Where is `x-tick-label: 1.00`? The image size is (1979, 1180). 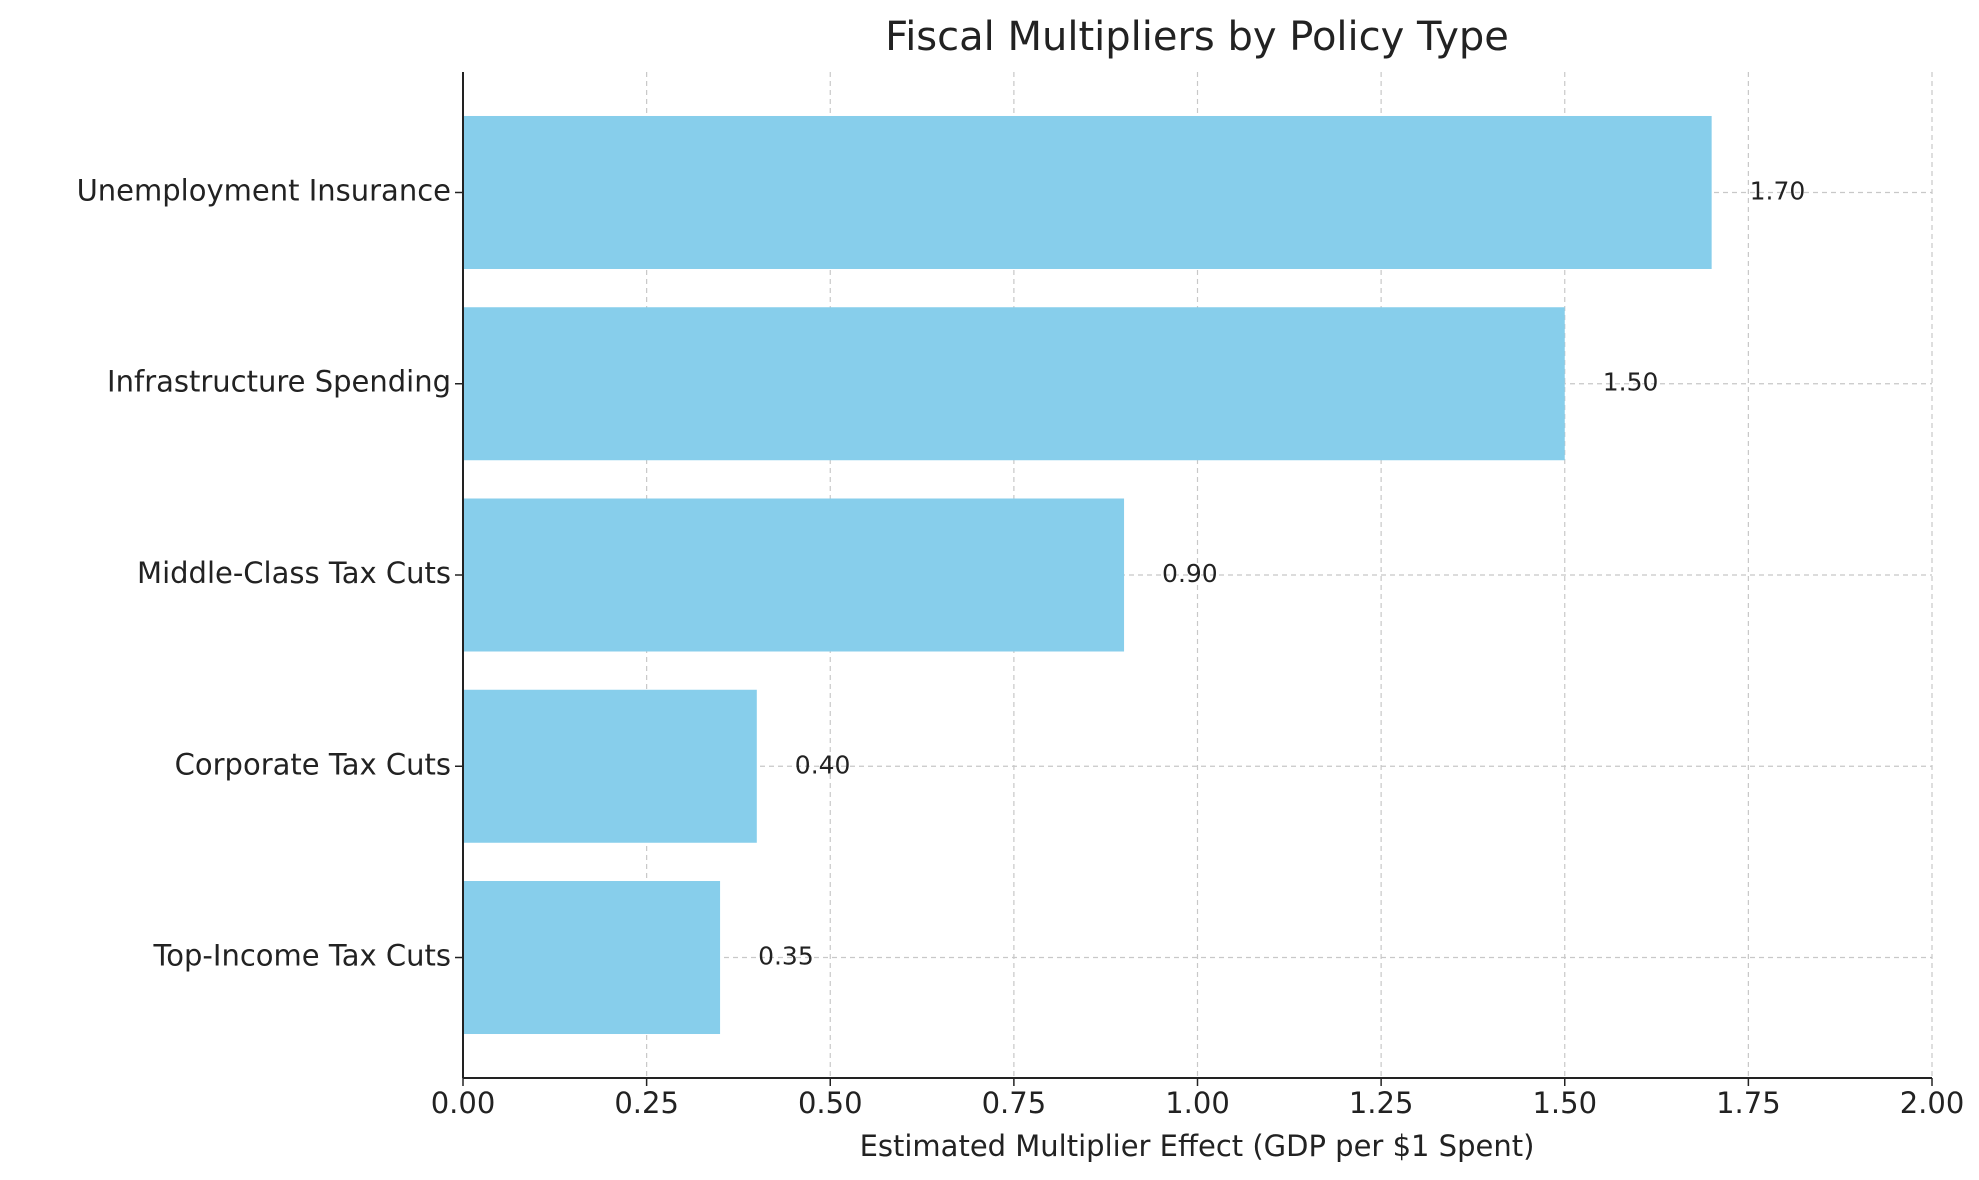 x-tick-label: 1.00 is located at coordinates (1197, 1103).